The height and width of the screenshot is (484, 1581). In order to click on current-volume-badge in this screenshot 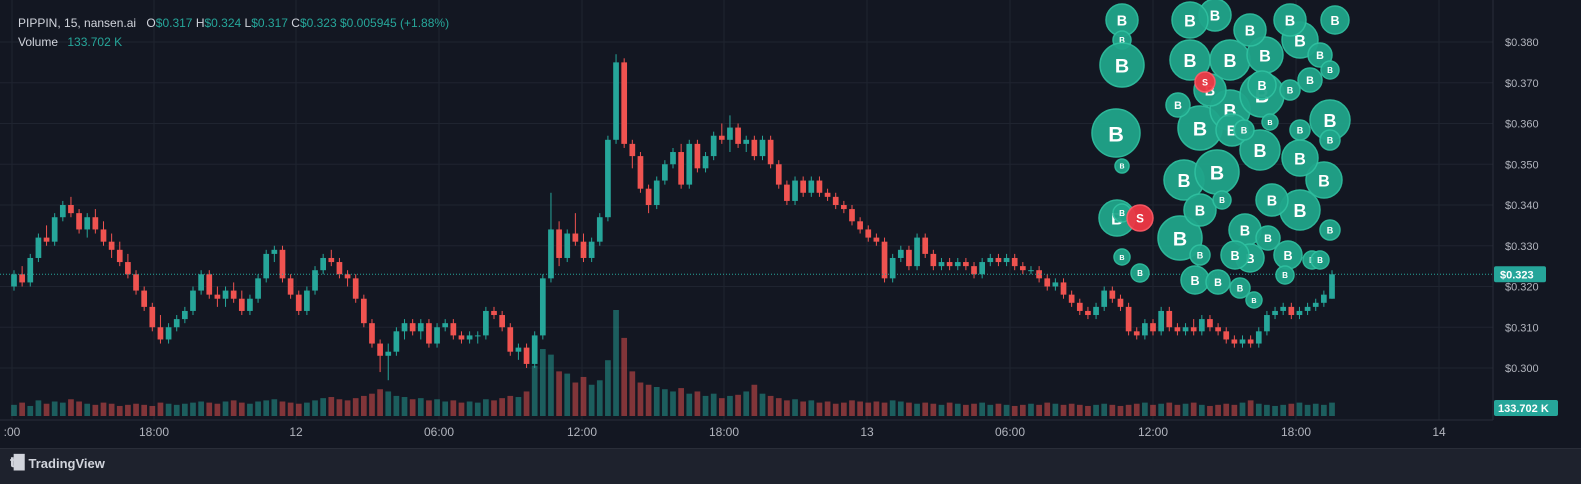, I will do `click(1526, 408)`.